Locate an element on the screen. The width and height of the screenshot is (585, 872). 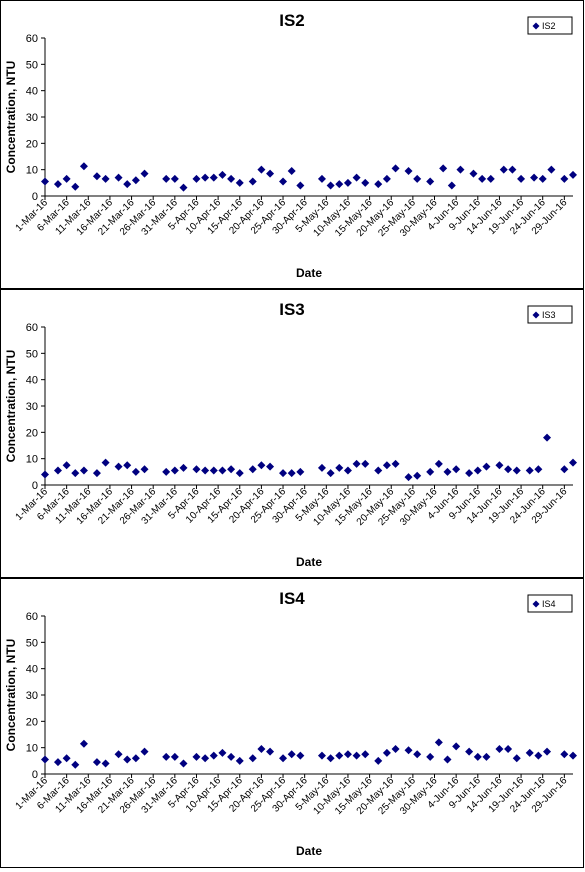
legend-marker is located at coordinates (536, 604).